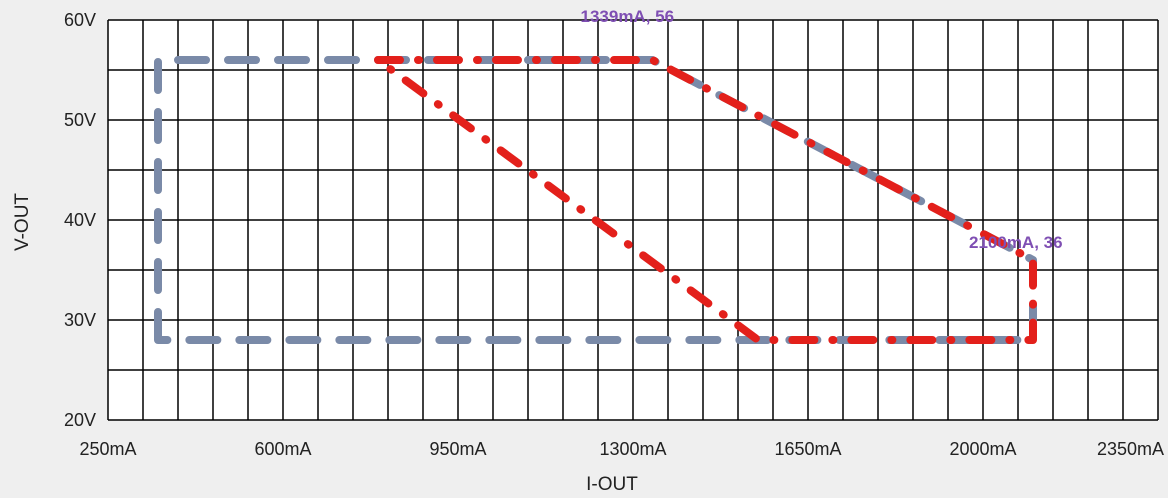  Describe the element at coordinates (80, 320) in the screenshot. I see `y-tick-label: 30V` at that location.